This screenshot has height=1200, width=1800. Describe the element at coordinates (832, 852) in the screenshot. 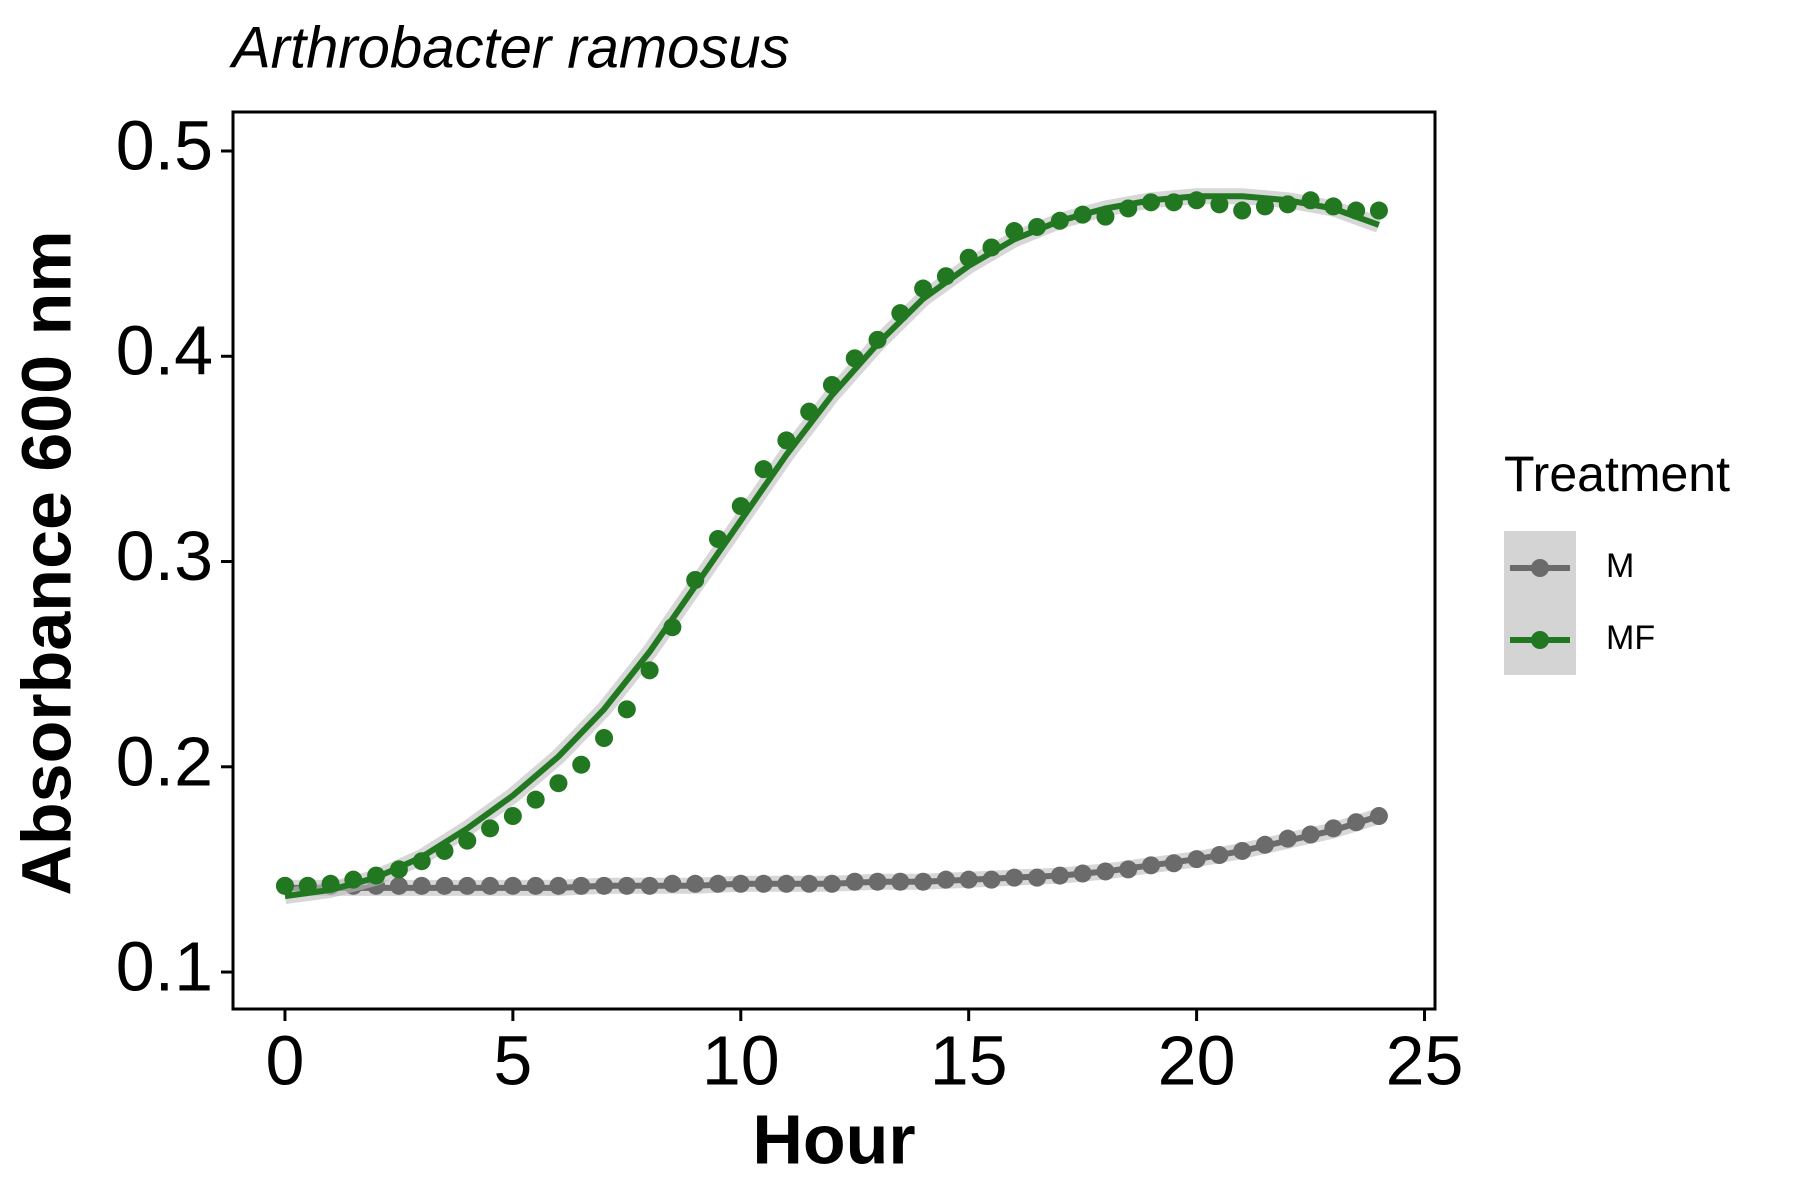

I see `fit-line` at that location.